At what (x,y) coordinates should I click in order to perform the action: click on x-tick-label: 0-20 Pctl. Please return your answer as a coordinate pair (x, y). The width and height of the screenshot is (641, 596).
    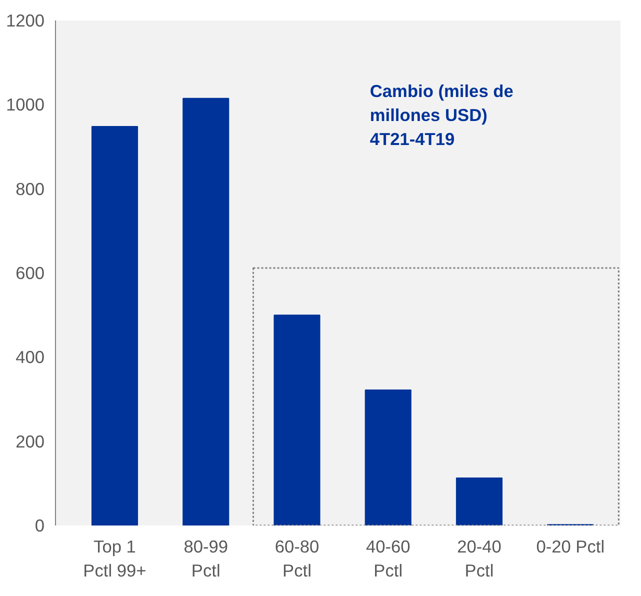
    Looking at the image, I should click on (570, 546).